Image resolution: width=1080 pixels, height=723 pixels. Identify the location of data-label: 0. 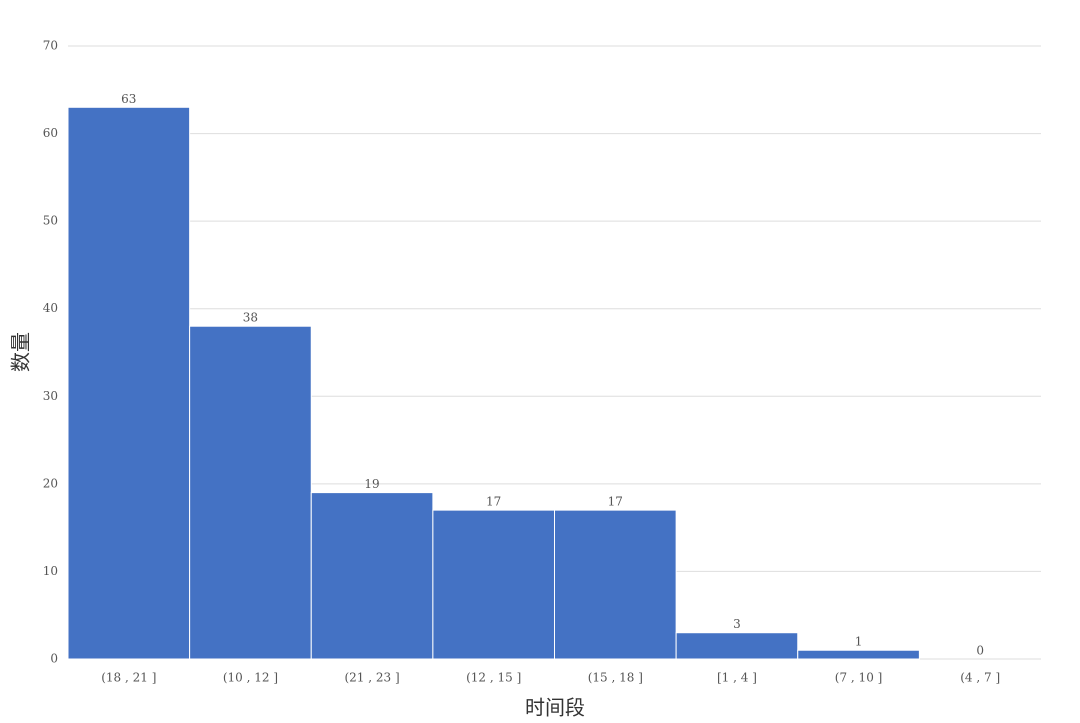
(980, 651).